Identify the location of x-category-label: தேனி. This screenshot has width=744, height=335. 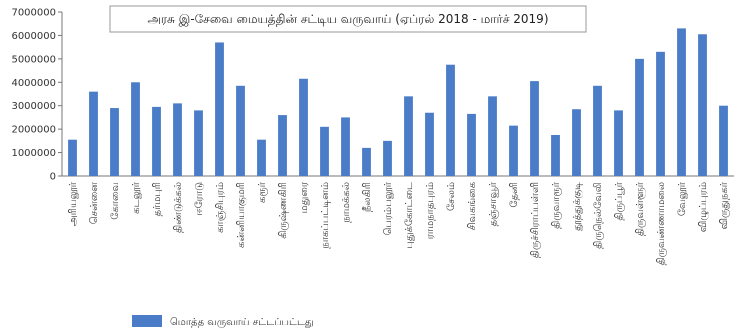
(514, 195).